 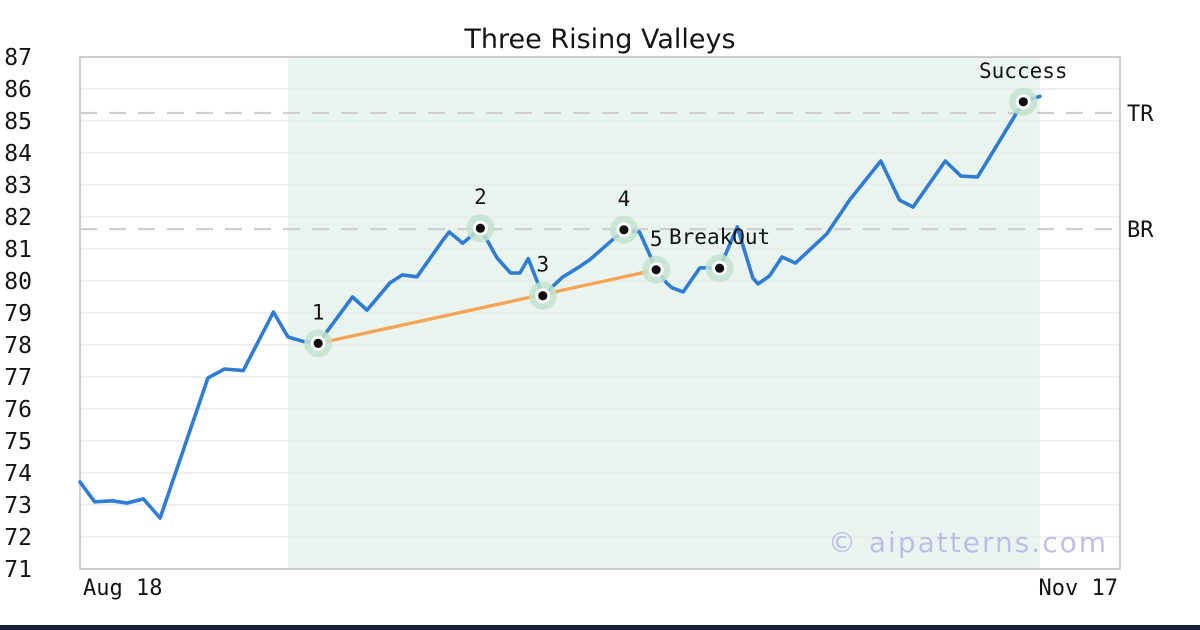 I want to click on ytick-label-74: 74, so click(x=18, y=474).